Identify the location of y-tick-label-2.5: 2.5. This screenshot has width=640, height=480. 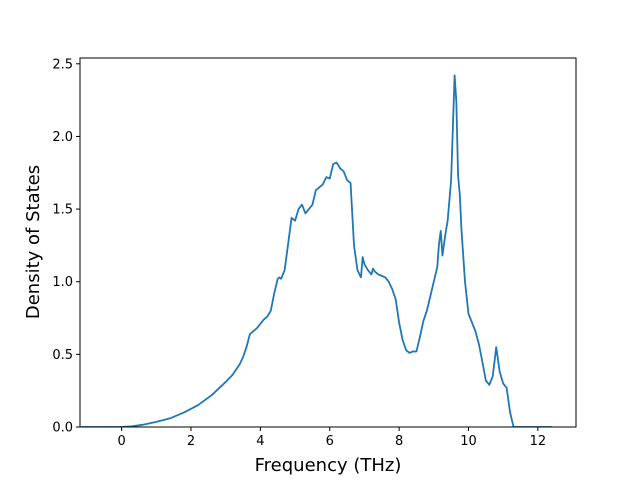
(62, 64).